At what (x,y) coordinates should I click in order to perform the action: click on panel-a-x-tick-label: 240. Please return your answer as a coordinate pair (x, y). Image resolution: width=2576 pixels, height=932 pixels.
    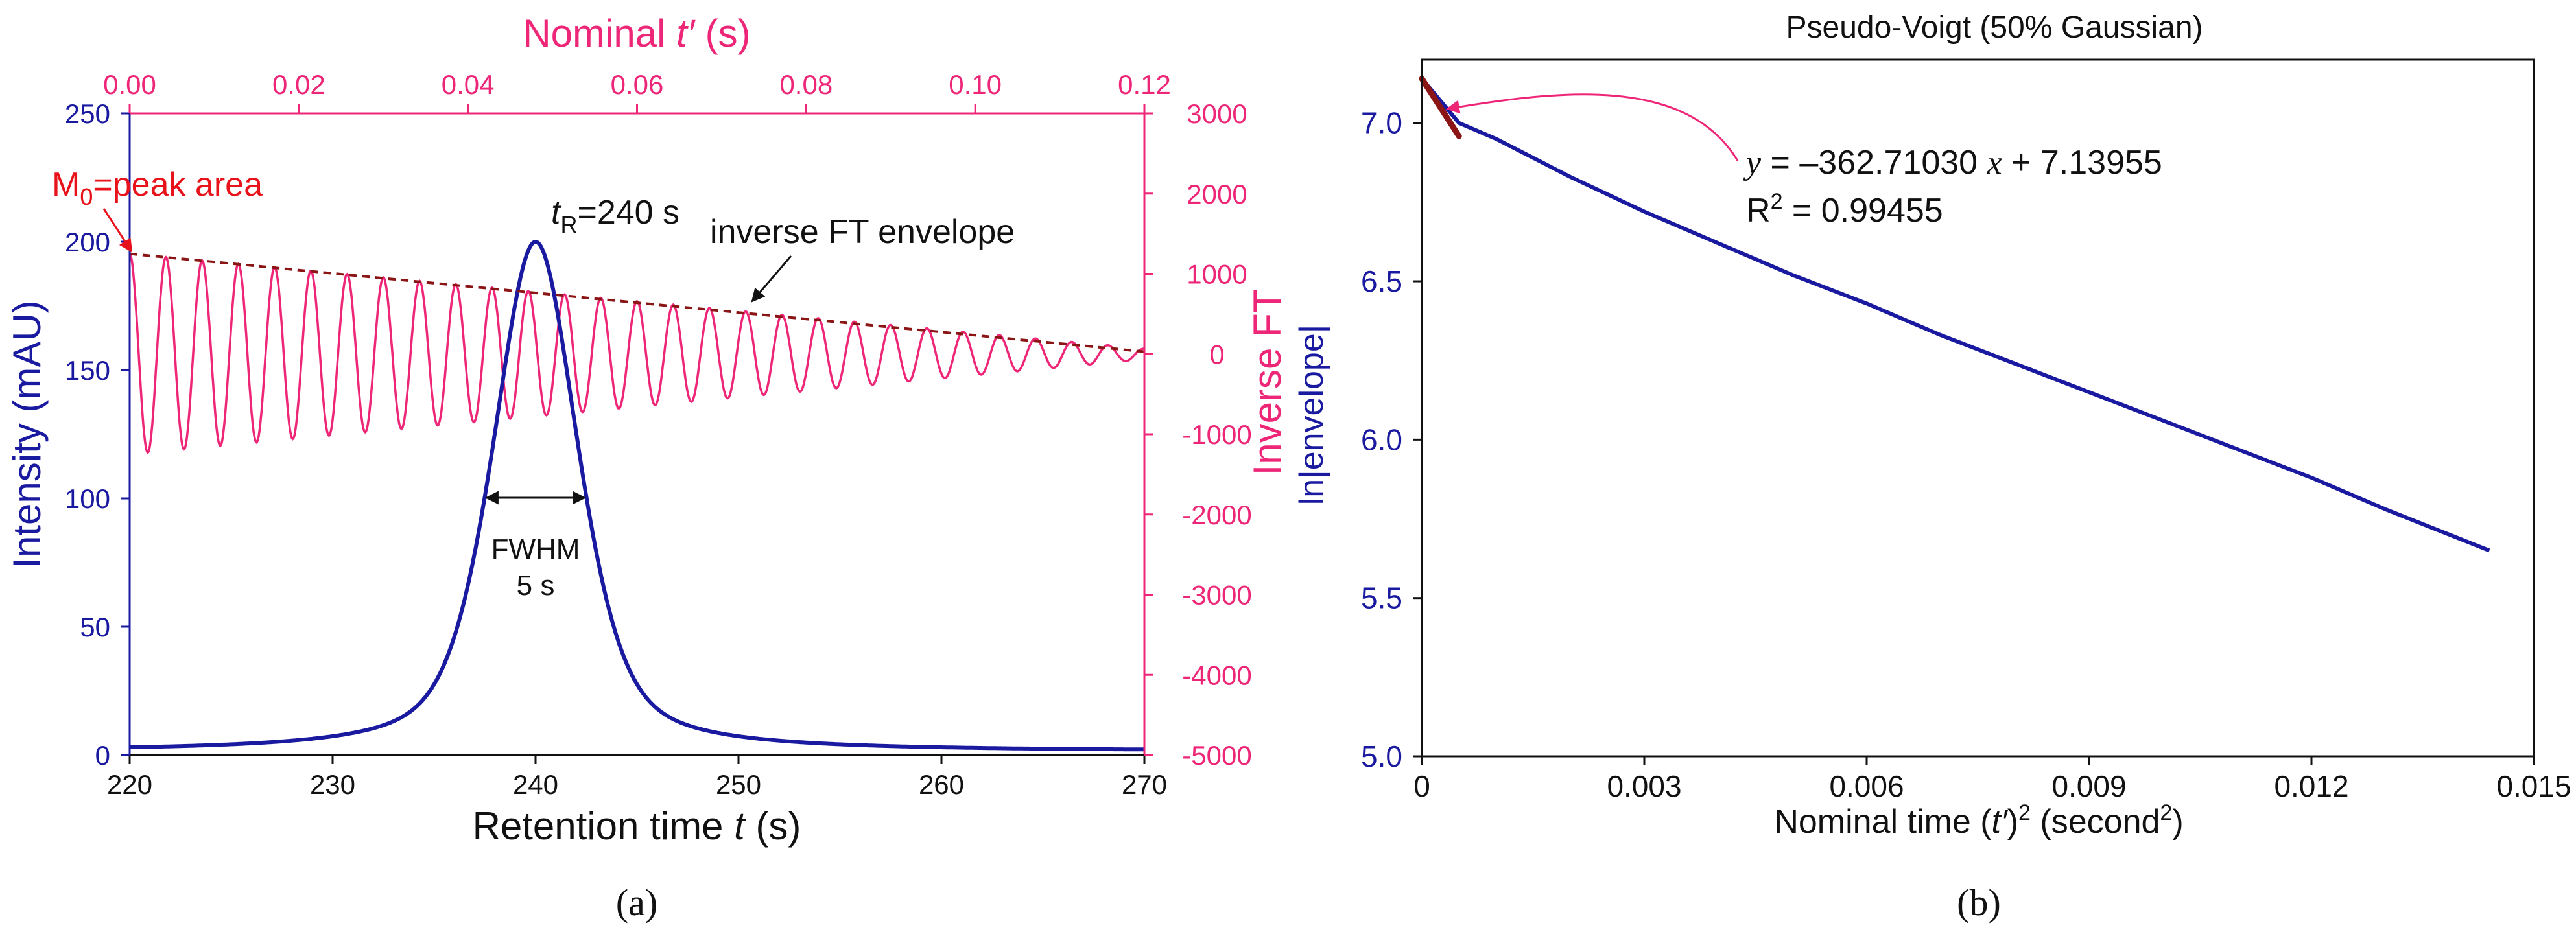
    Looking at the image, I should click on (535, 785).